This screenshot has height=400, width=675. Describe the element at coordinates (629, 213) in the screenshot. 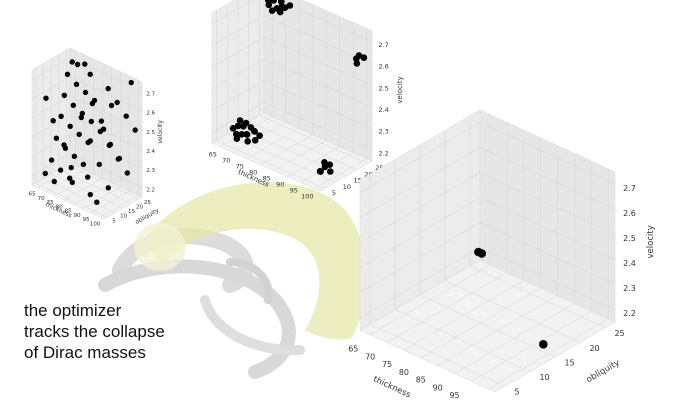

I see `z-tick-label: 2.6` at that location.